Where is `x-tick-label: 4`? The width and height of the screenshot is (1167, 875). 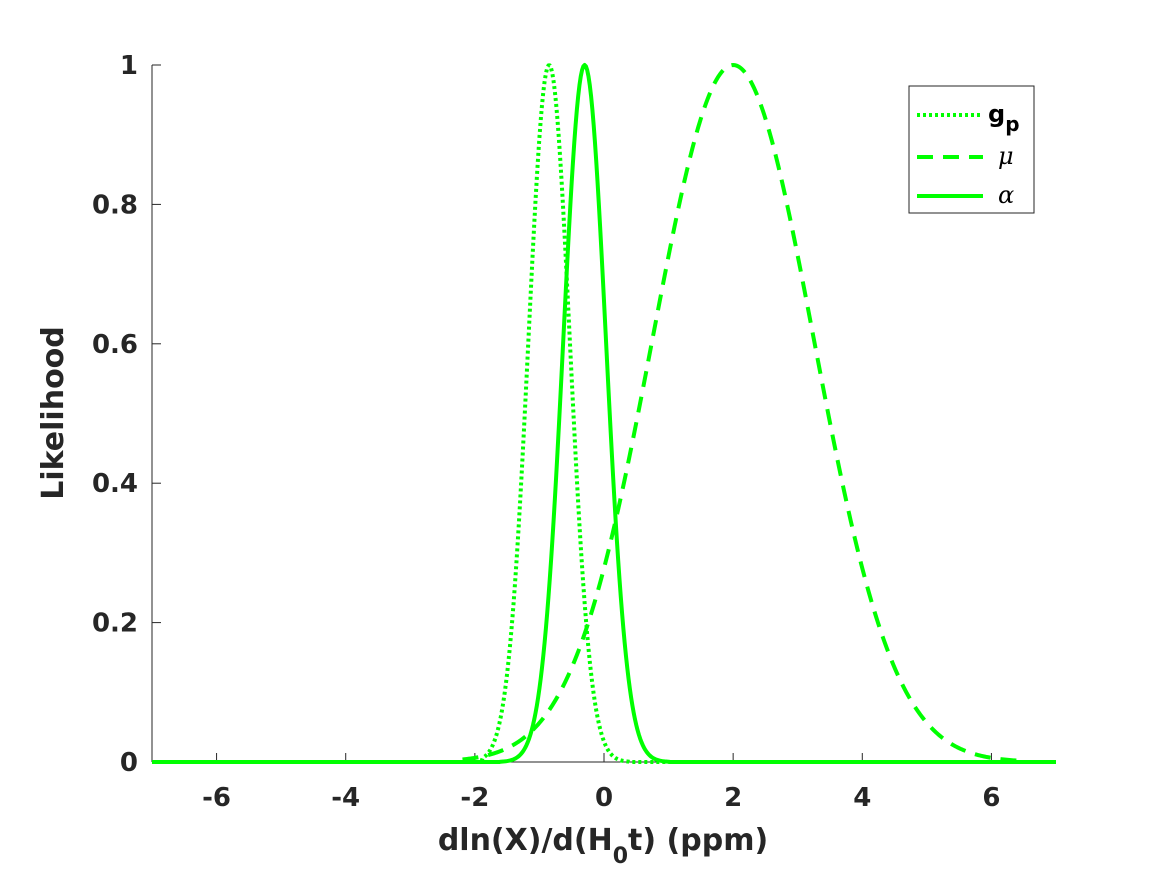
x-tick-label: 4 is located at coordinates (862, 798).